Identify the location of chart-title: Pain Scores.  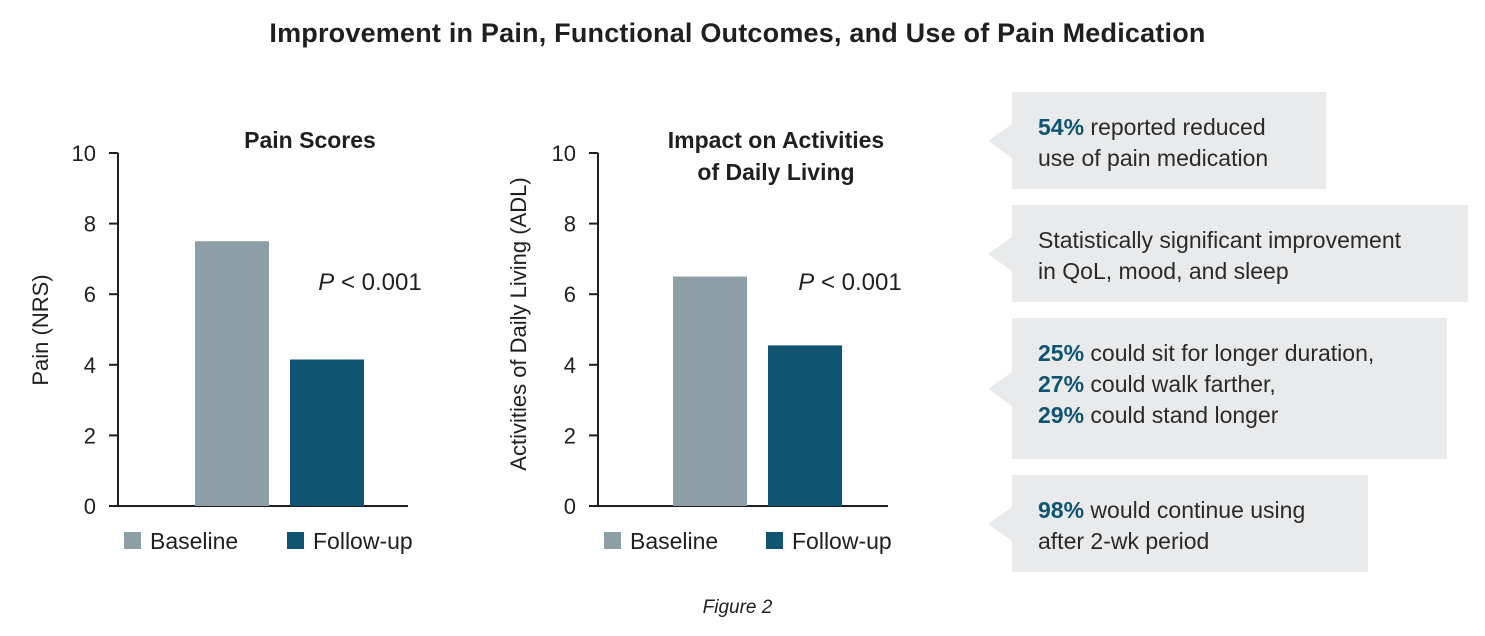
(310, 140).